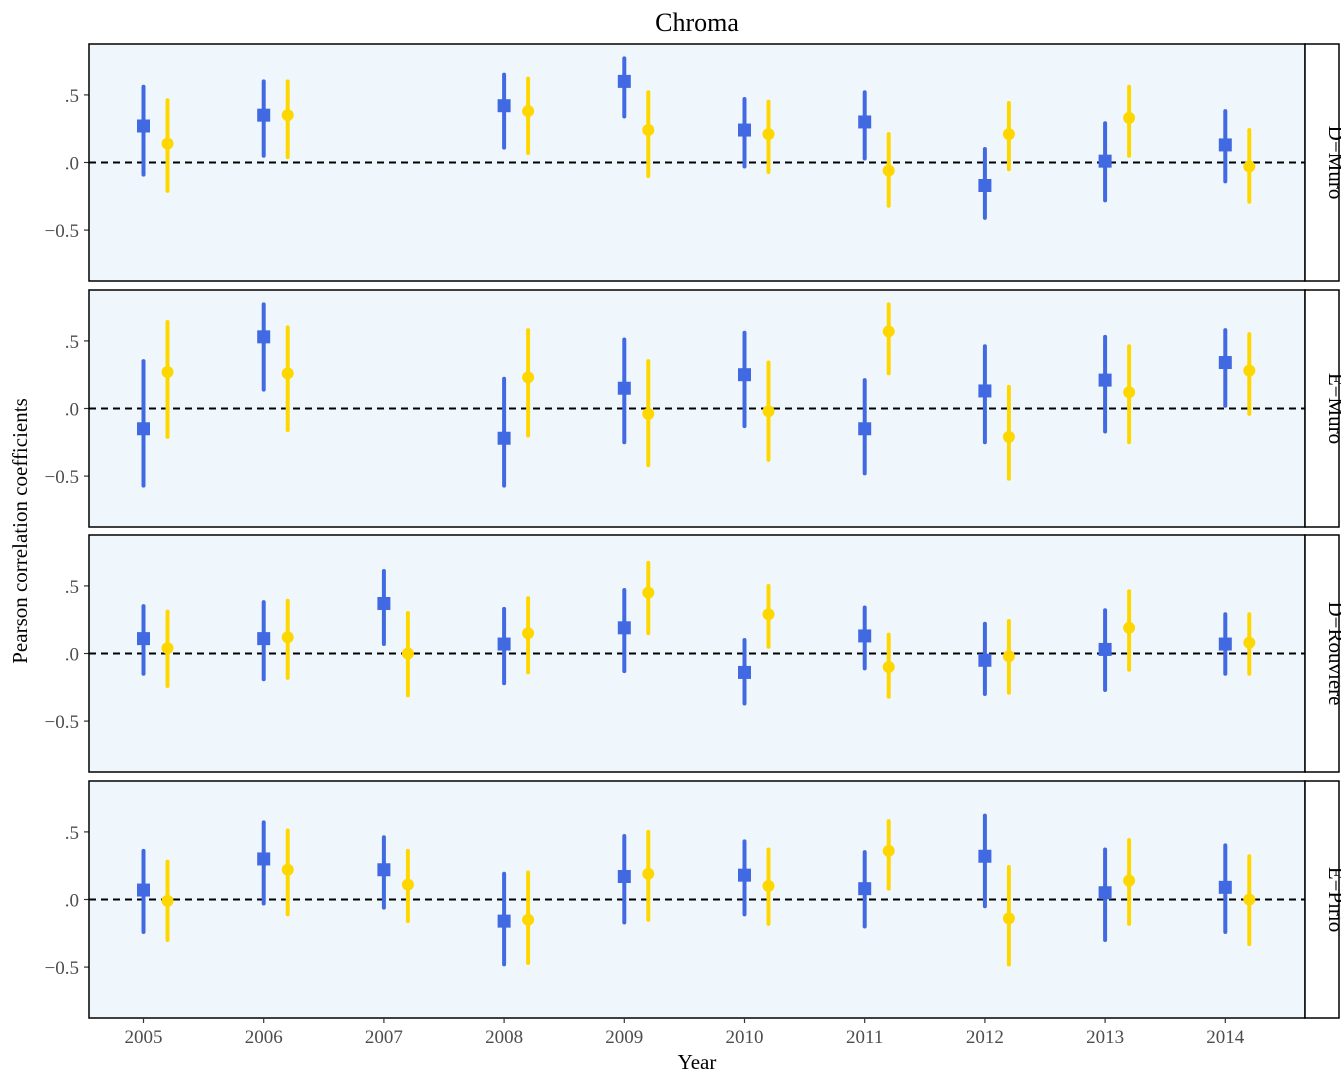 The width and height of the screenshot is (1341, 1073). What do you see at coordinates (697, 22) in the screenshot?
I see `chart-title: Chroma` at bounding box center [697, 22].